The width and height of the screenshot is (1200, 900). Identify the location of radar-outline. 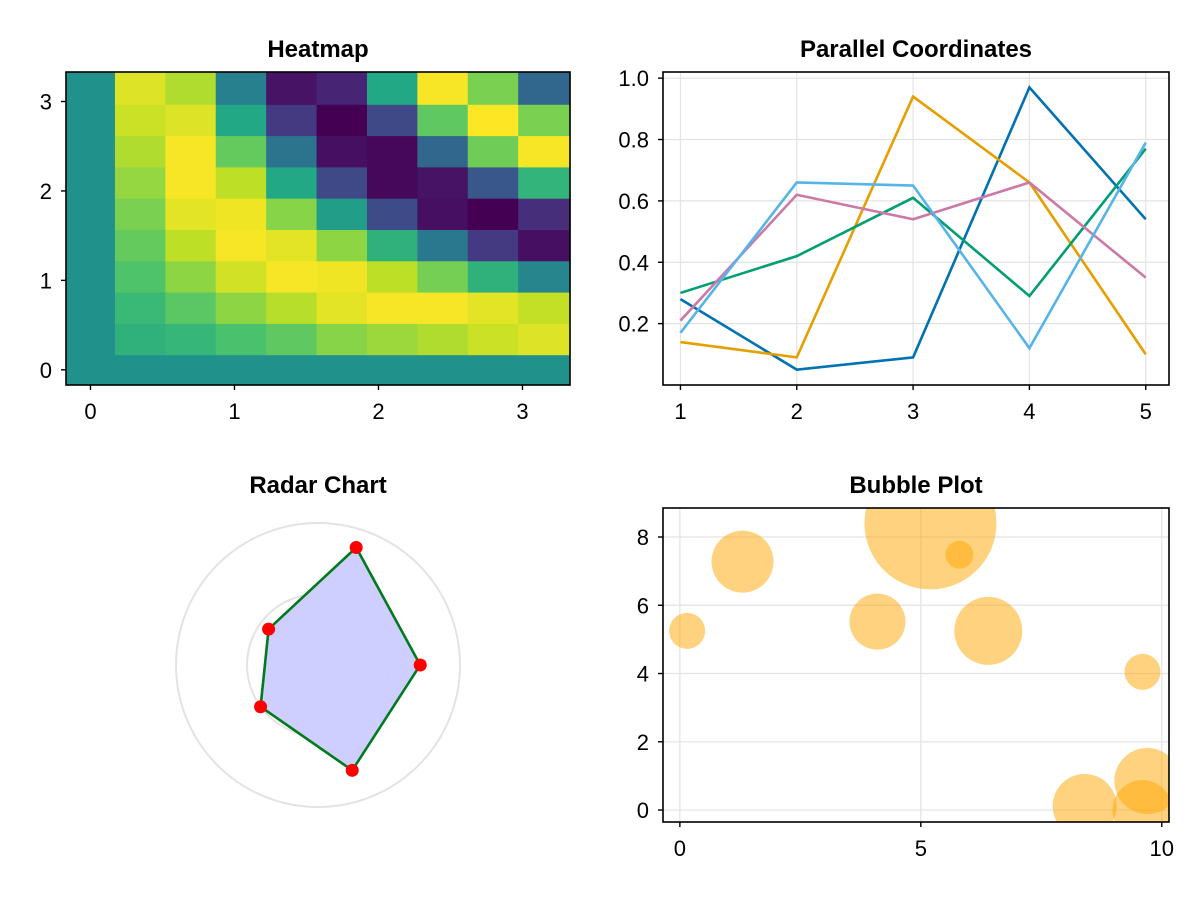
(340, 659).